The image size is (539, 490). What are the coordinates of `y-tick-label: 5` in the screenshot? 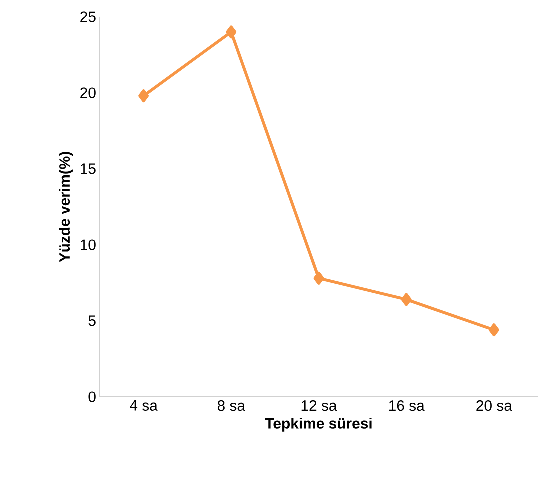 It's located at (92, 321).